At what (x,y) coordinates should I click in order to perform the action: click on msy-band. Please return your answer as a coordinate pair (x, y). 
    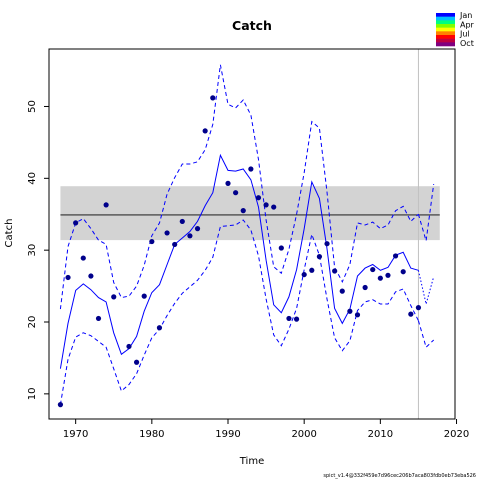
    Looking at the image, I should click on (250, 213).